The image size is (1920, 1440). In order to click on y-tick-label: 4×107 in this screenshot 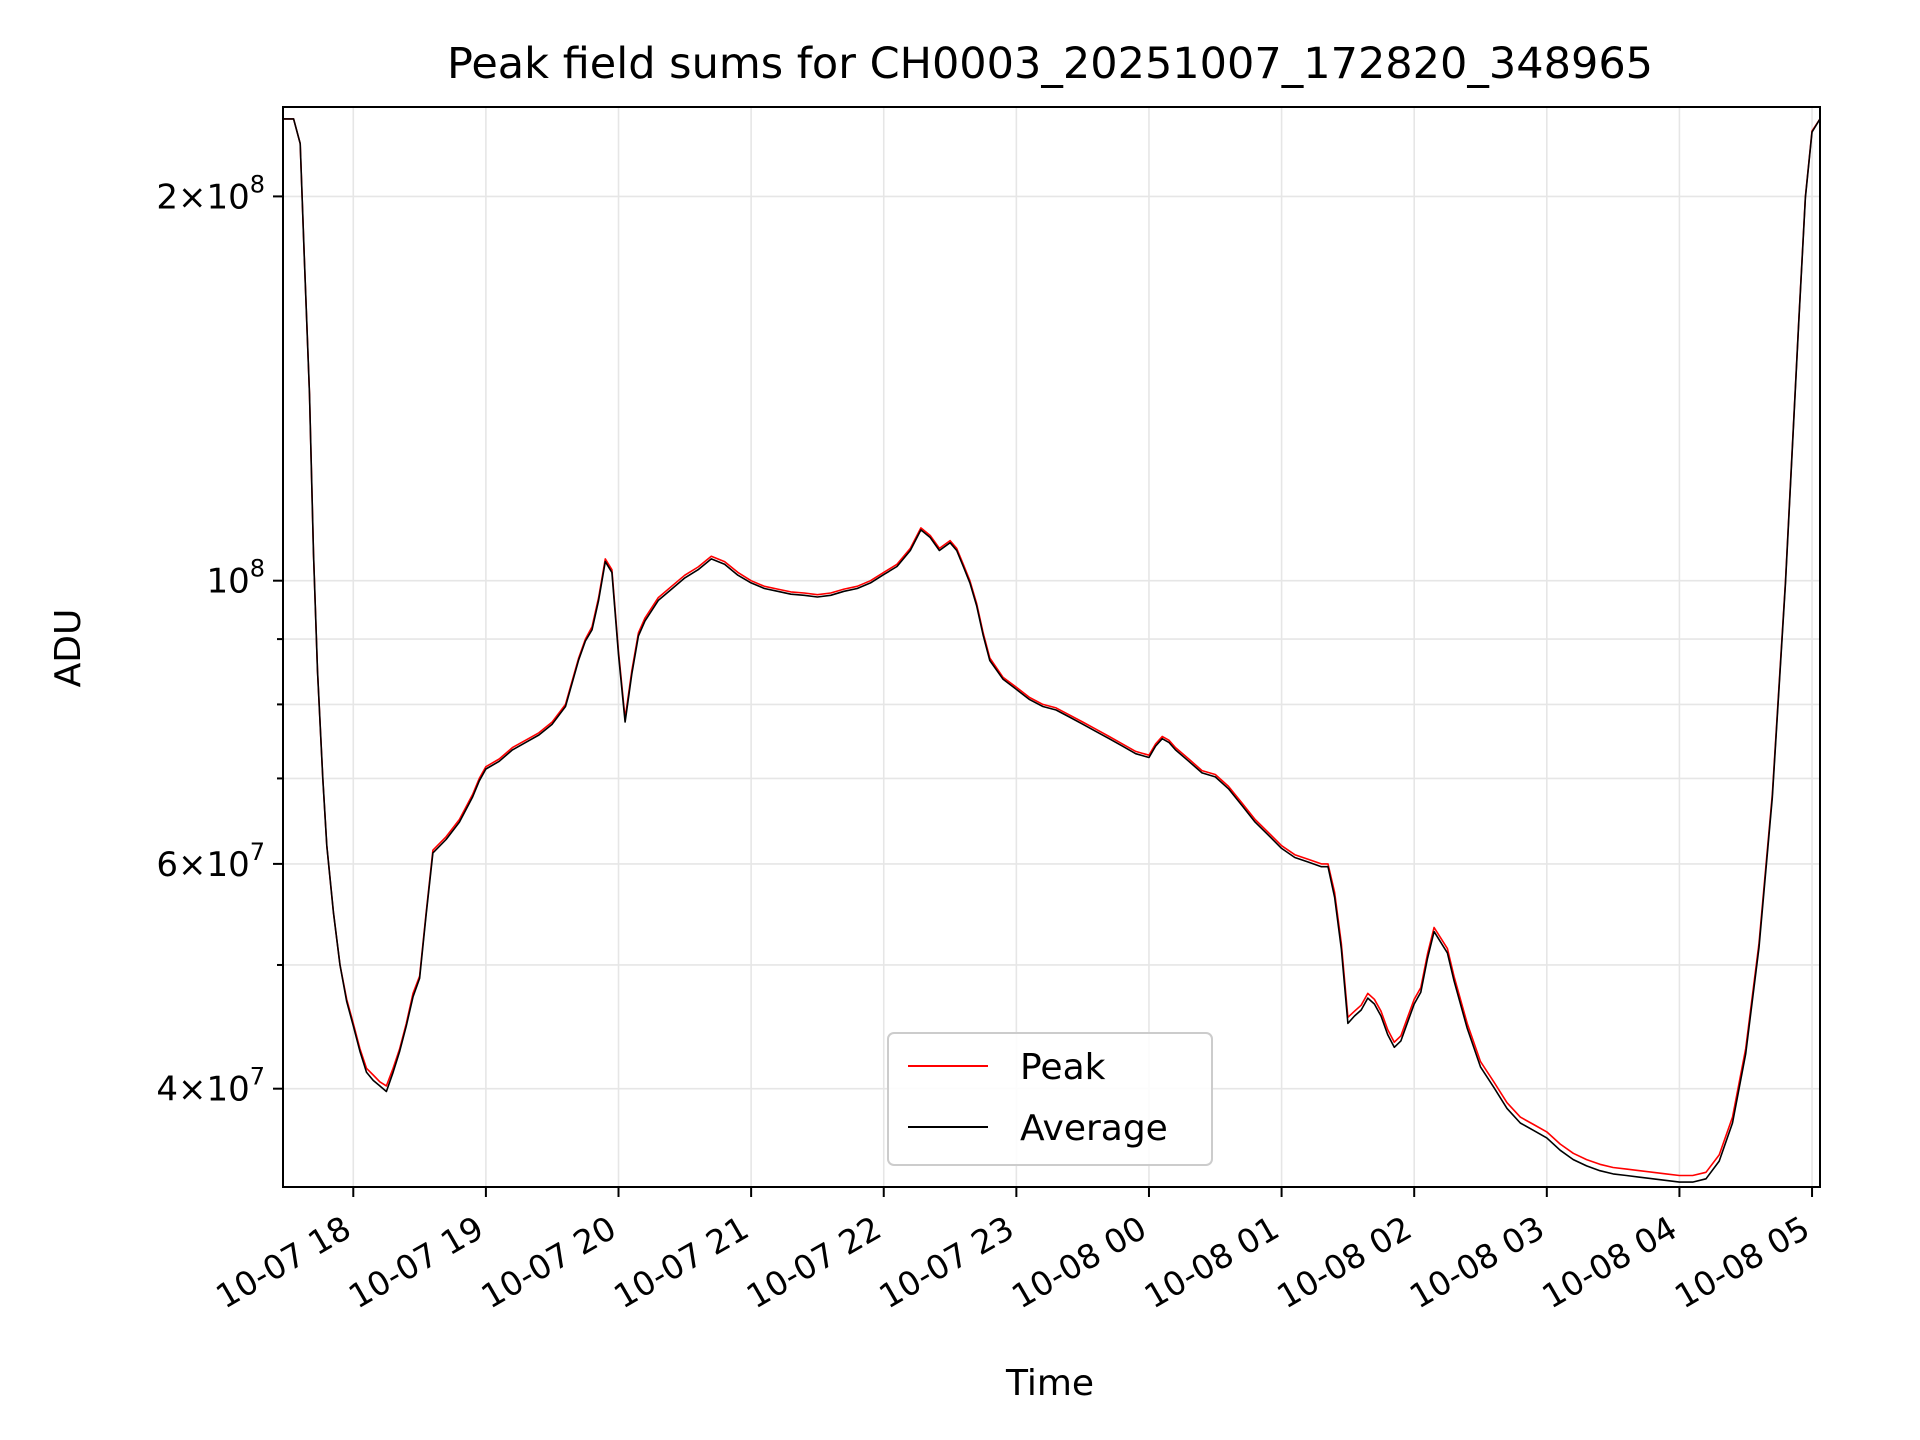, I will do `click(210, 1086)`.